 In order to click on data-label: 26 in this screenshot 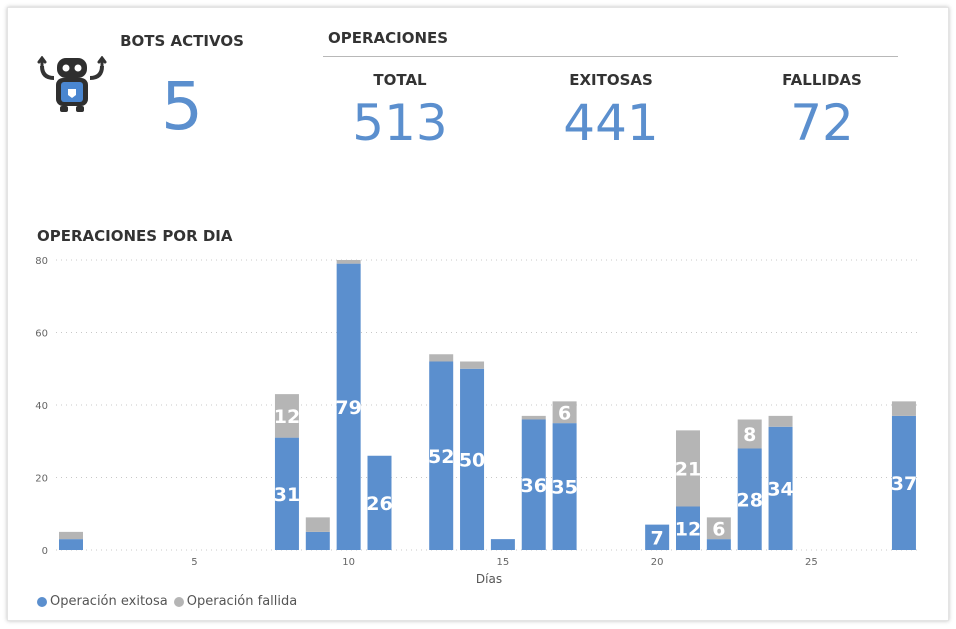, I will do `click(379, 504)`.